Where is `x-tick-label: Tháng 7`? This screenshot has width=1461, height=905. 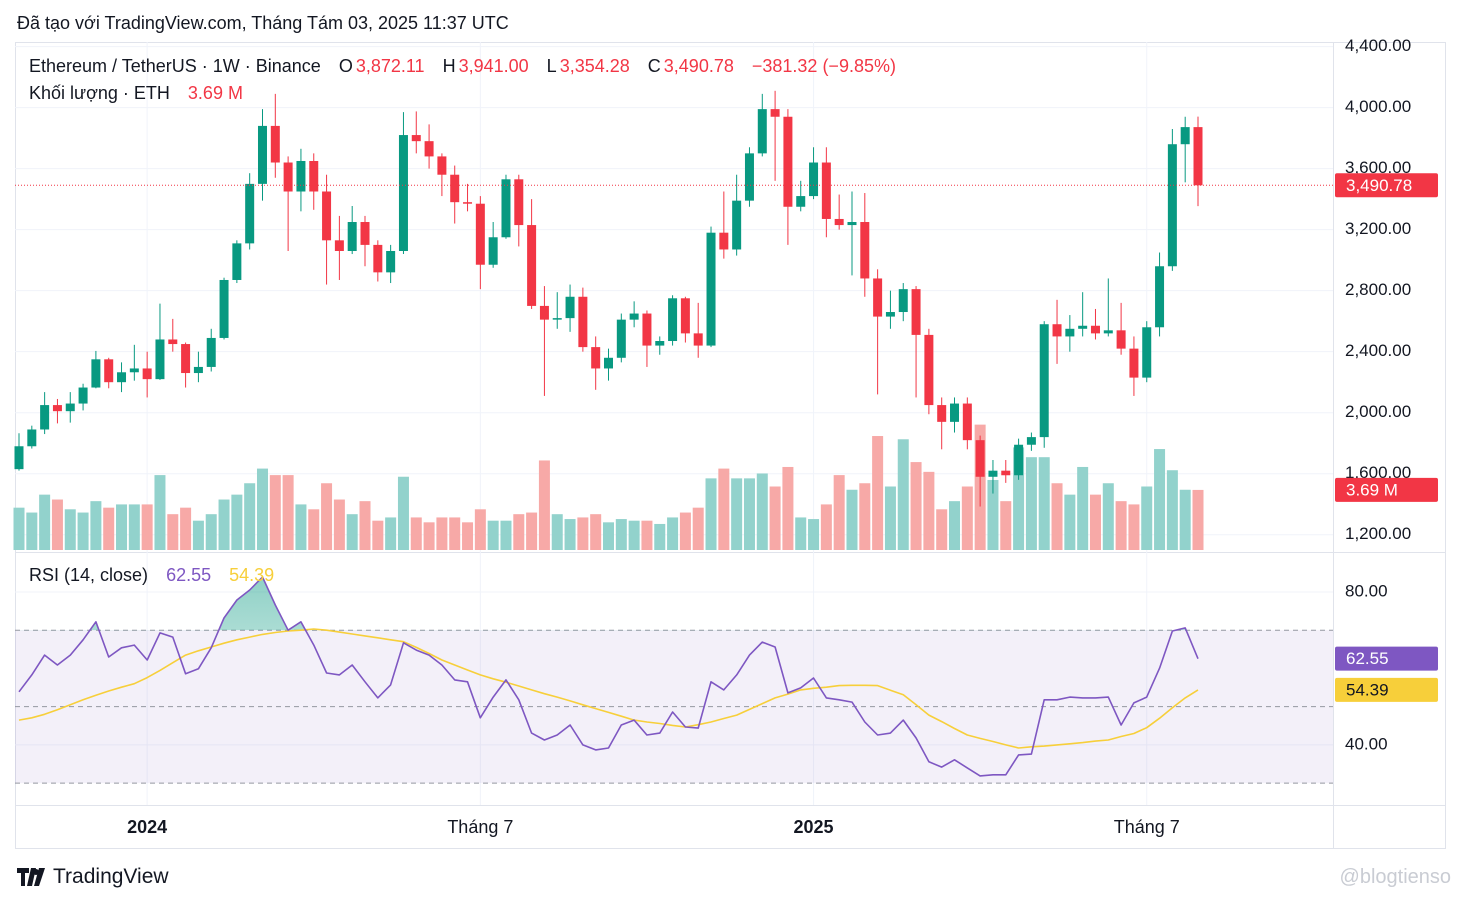
x-tick-label: Tháng 7 is located at coordinates (1147, 827).